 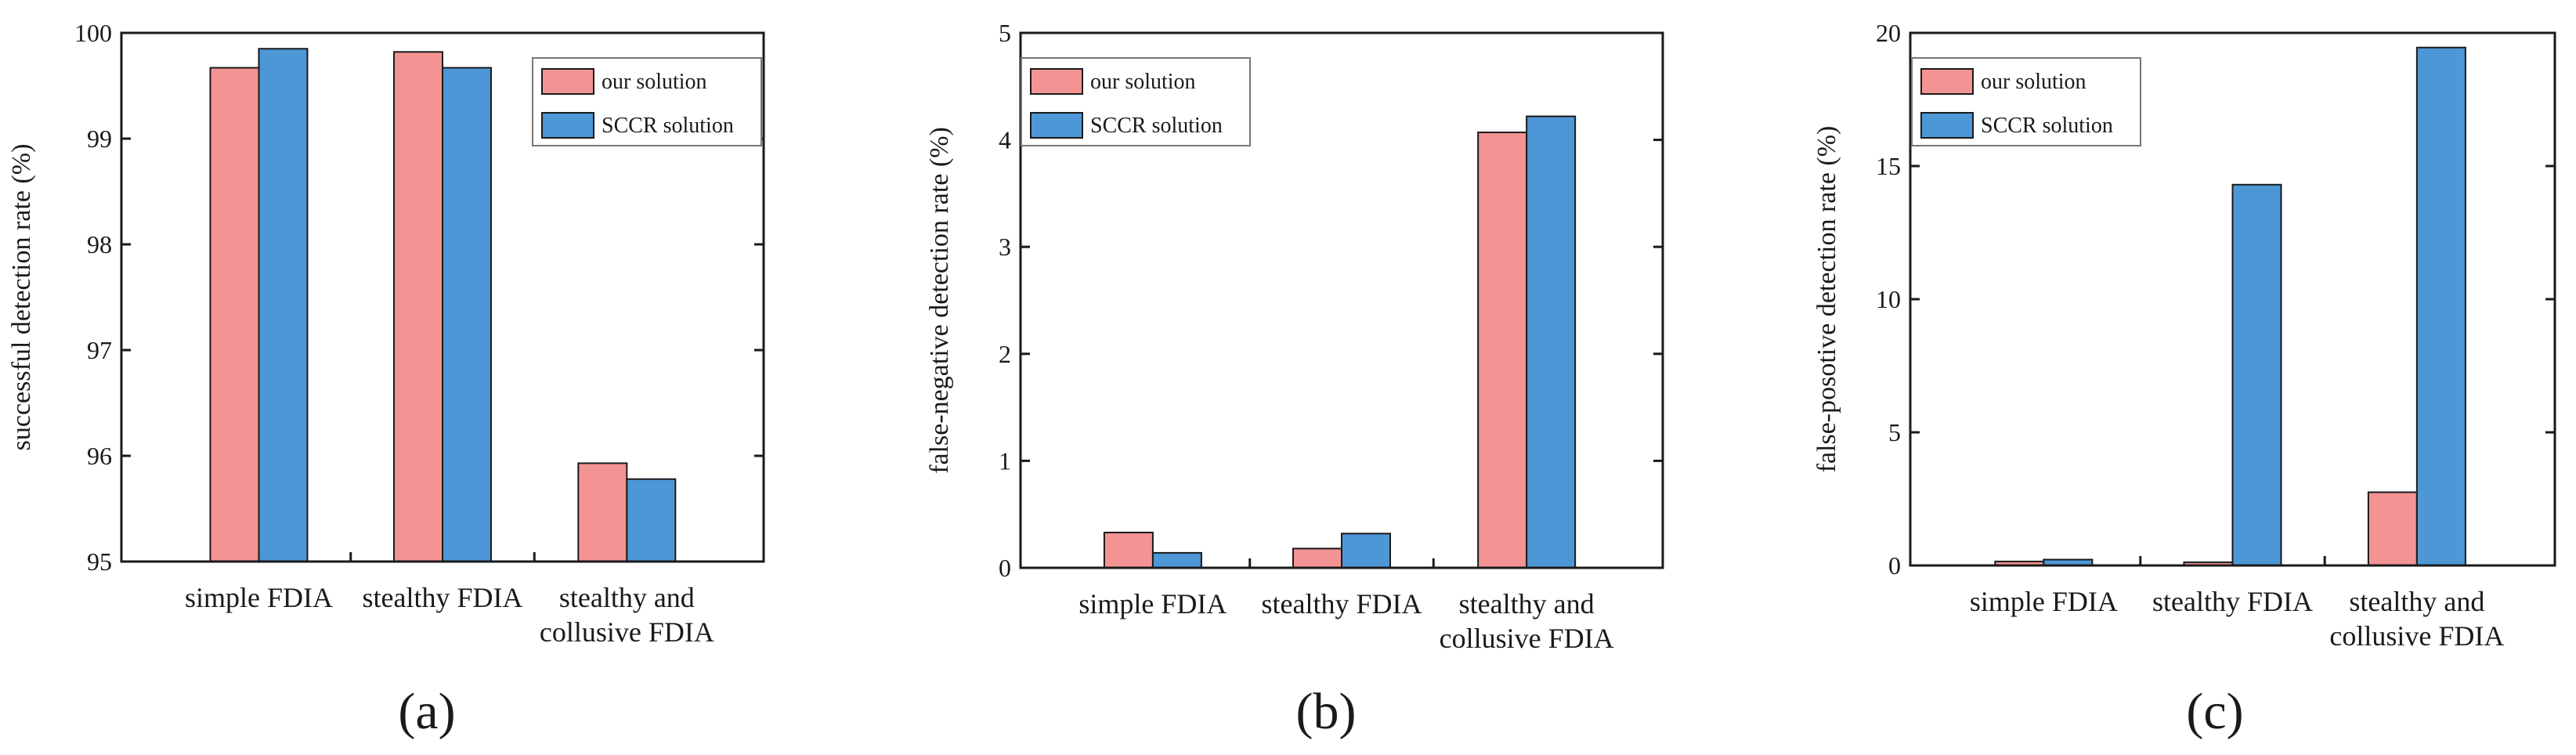 I want to click on y-axis-label: false-posotive detection rate (%), so click(x=1826, y=299).